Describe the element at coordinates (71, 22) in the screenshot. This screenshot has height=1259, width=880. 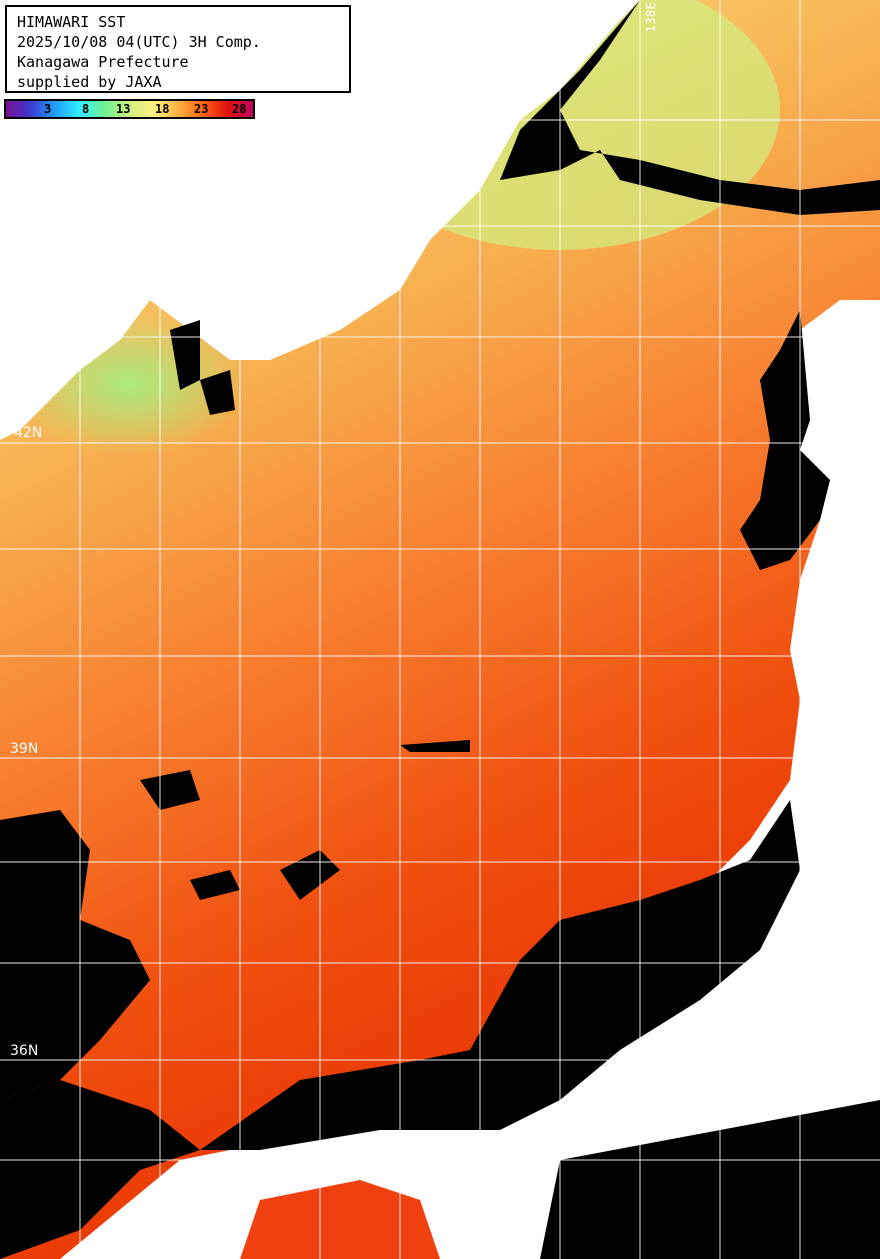
I see `product-title: HIMAWARI SST` at that location.